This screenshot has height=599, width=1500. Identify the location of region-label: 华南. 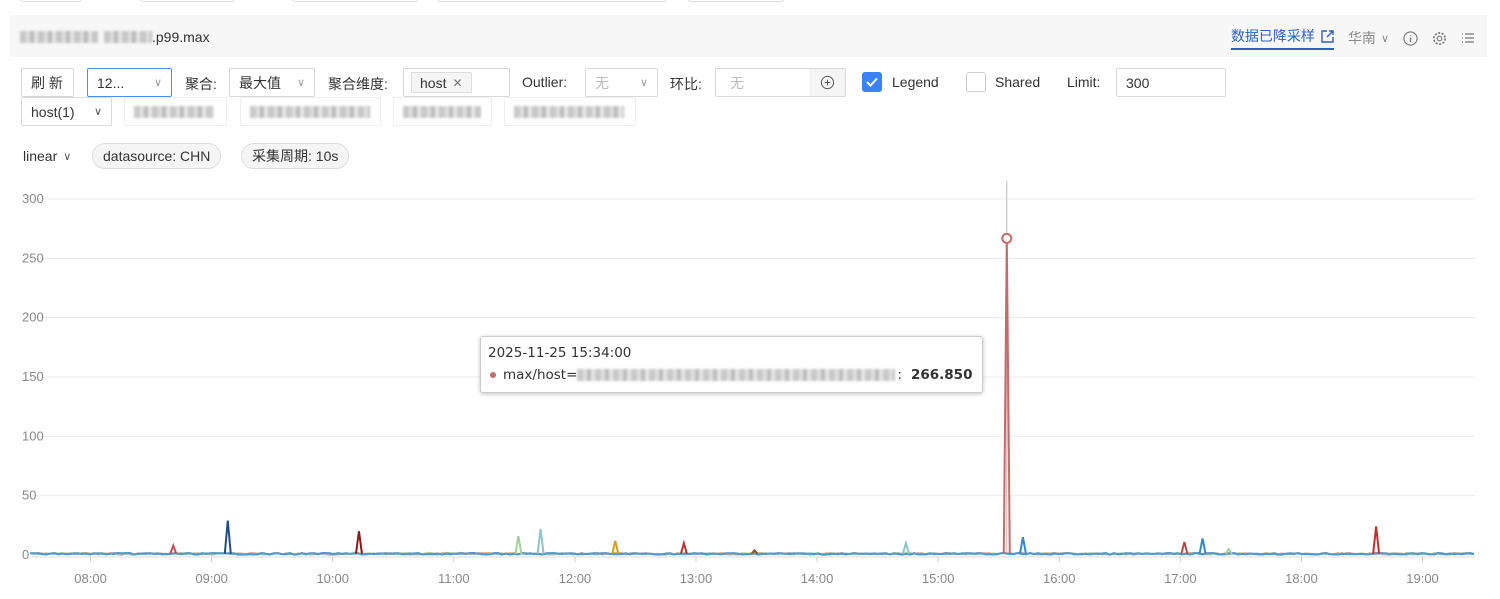
(1361, 38).